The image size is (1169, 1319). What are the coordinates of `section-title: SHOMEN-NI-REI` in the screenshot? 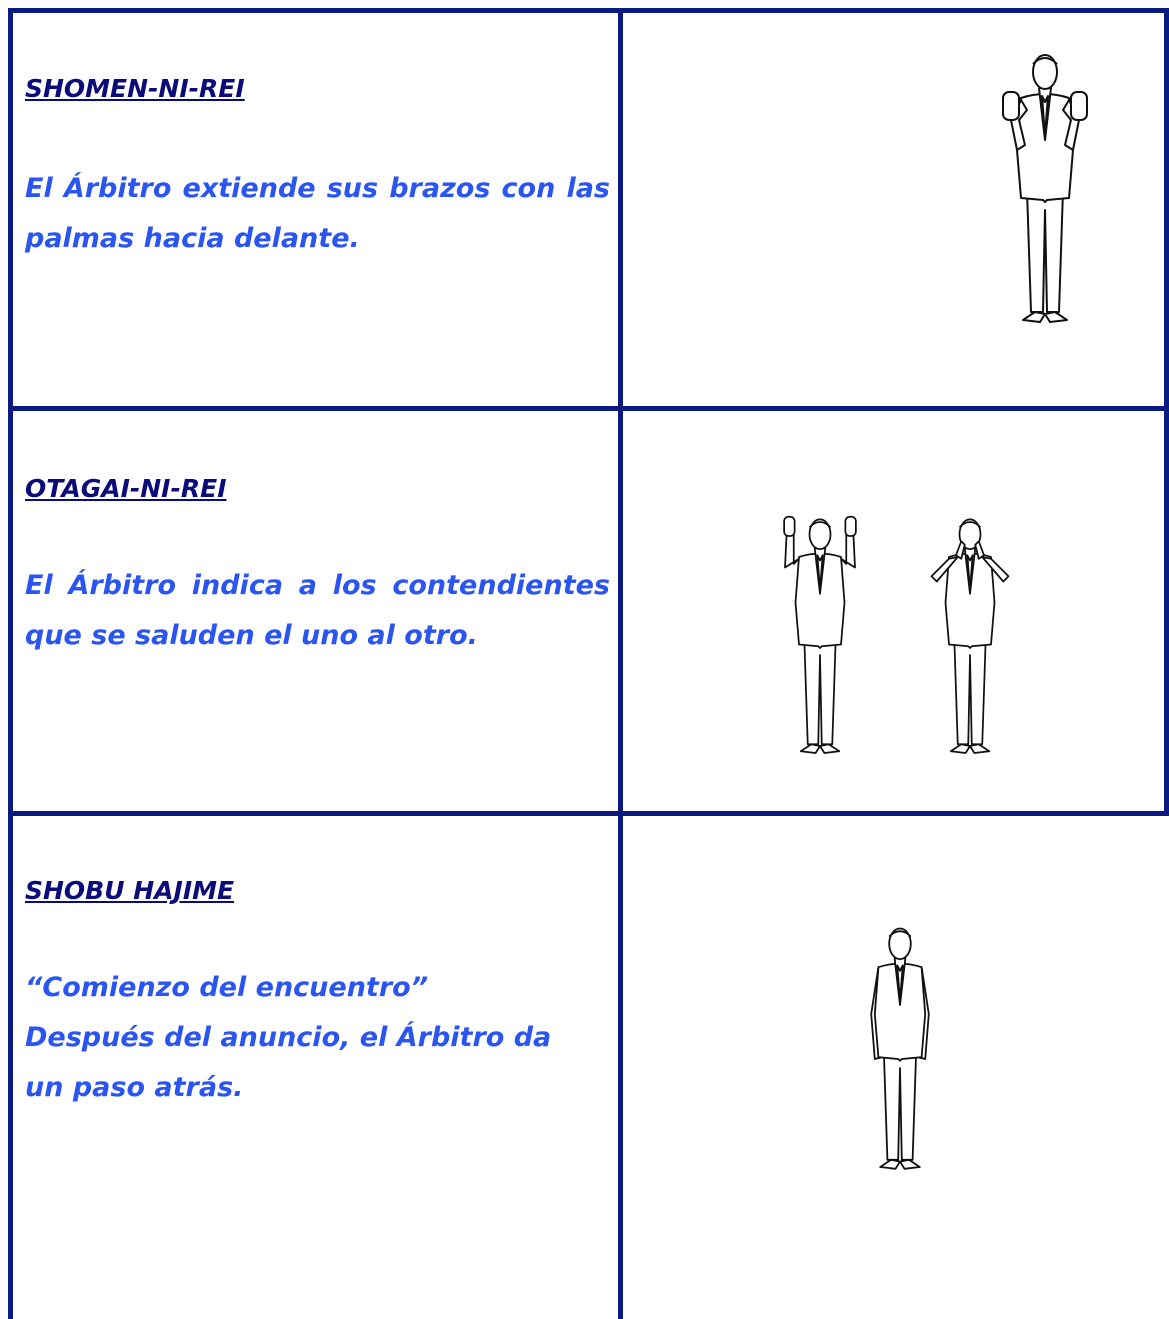 It's located at (135, 88).